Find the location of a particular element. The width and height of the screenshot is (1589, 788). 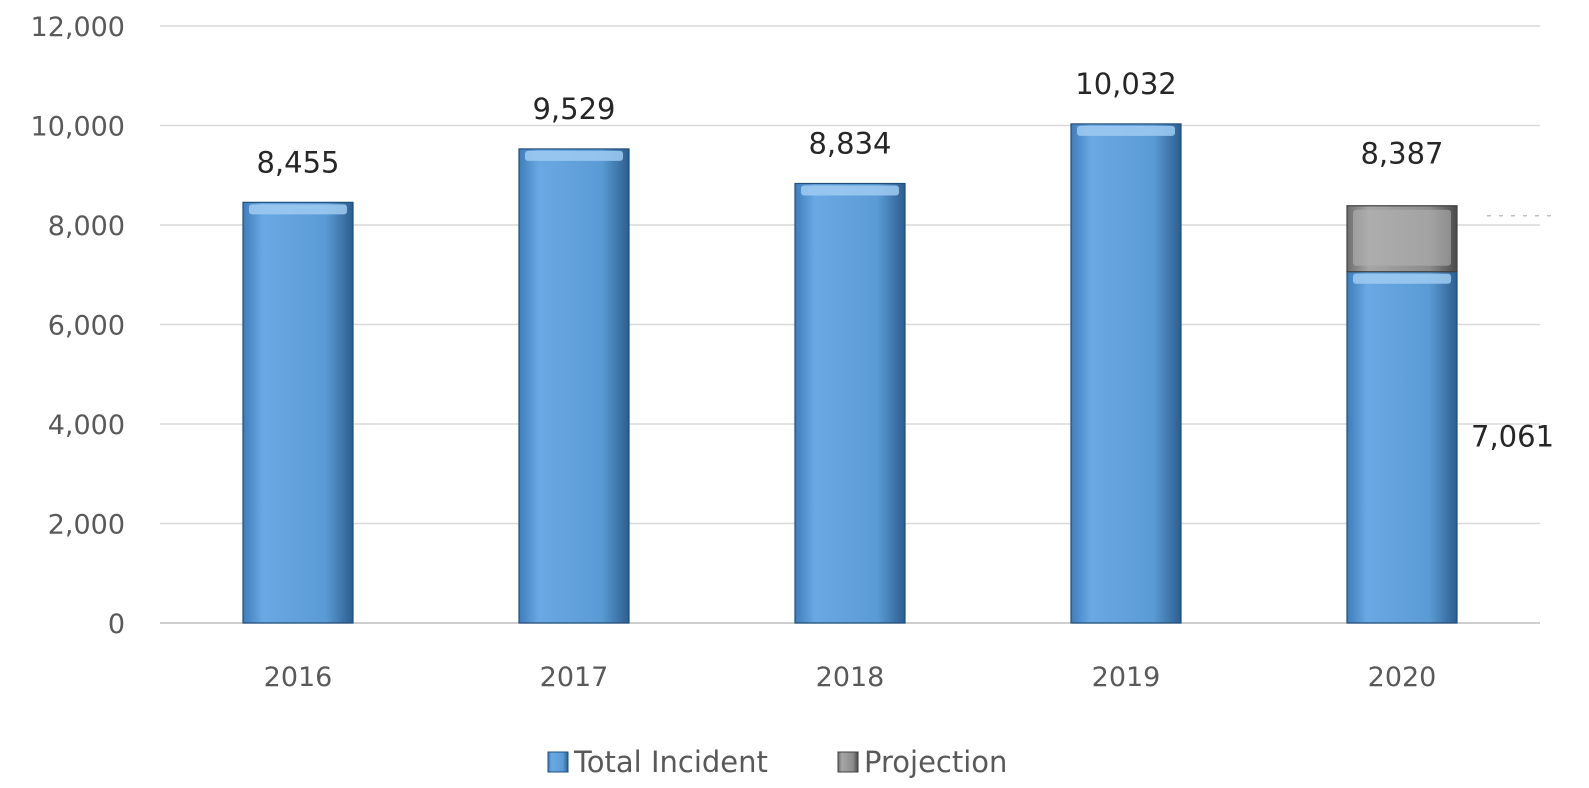

x-tick-label: 2018 is located at coordinates (850, 677).